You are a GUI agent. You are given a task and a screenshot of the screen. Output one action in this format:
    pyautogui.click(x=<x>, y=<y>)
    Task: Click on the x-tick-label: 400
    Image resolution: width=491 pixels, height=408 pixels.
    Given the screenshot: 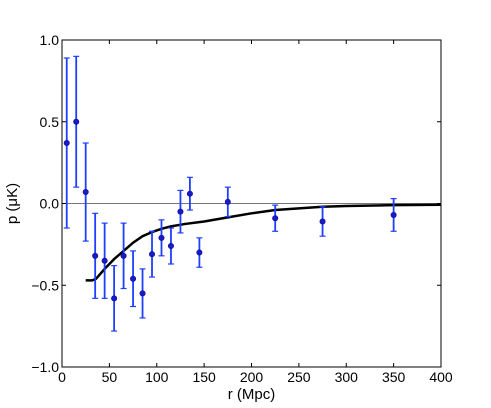 What is the action you would take?
    pyautogui.click(x=441, y=377)
    